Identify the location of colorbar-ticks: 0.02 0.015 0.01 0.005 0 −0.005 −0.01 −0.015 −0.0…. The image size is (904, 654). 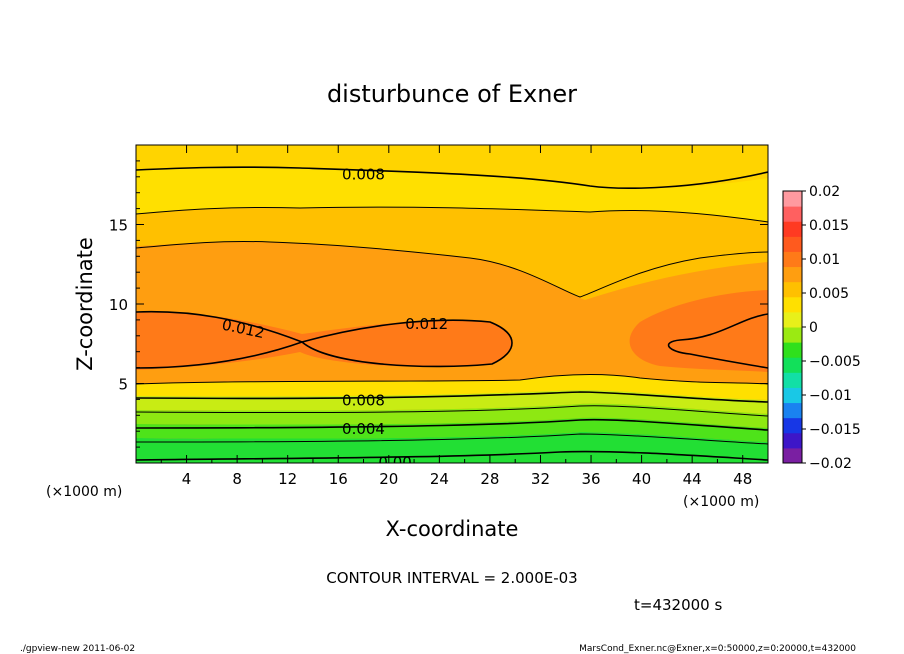
(831, 328).